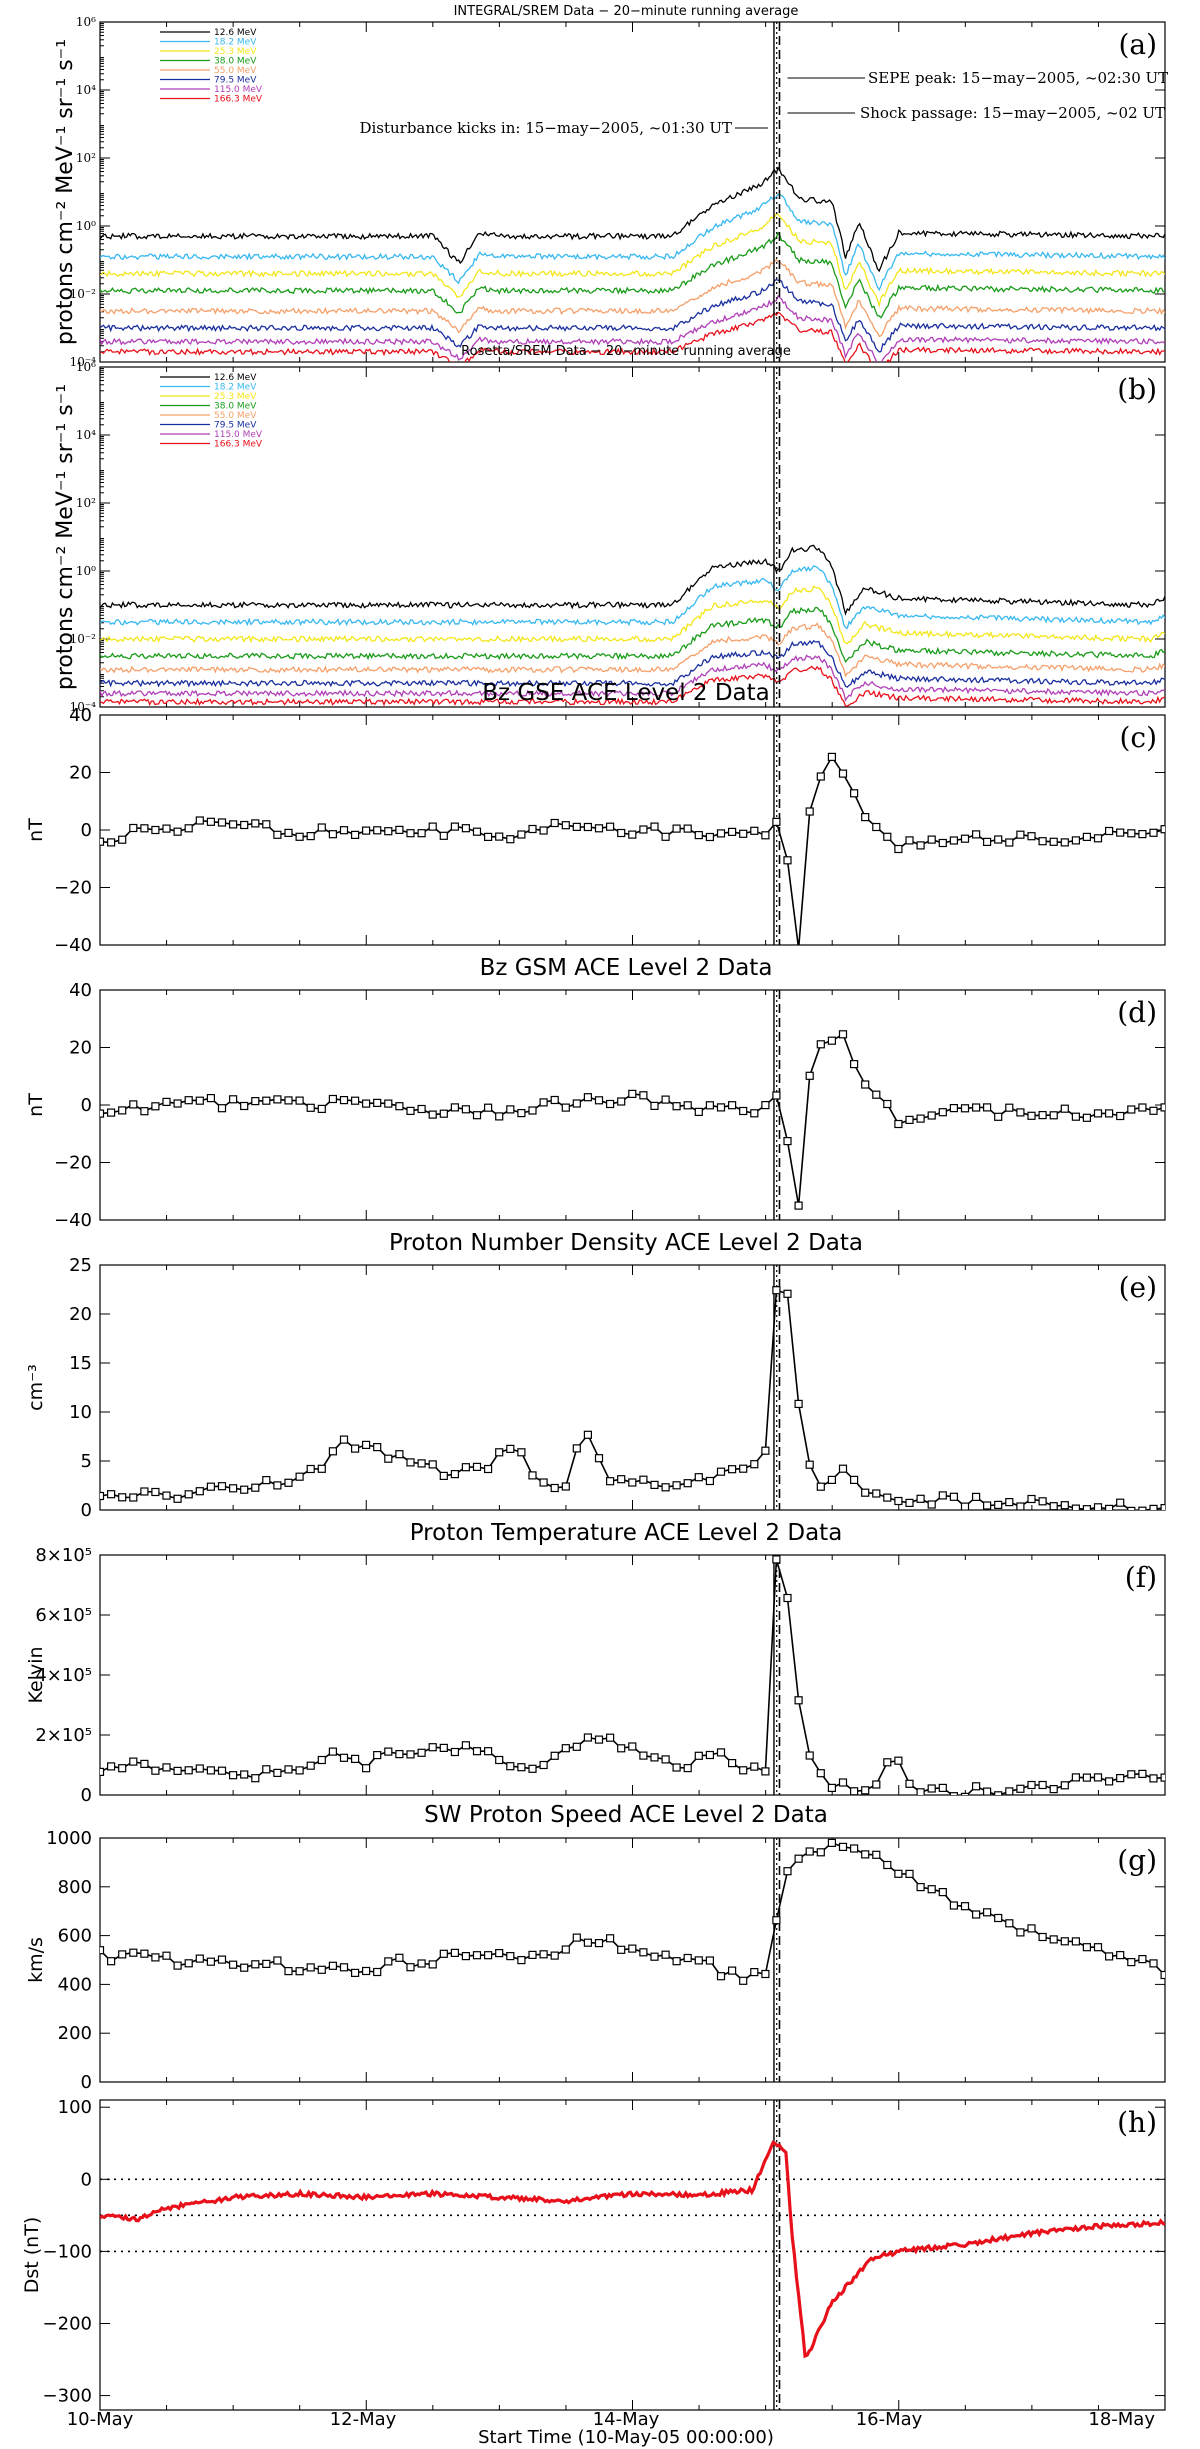  What do you see at coordinates (80, 1314) in the screenshot?
I see `y-tick-label: 20` at bounding box center [80, 1314].